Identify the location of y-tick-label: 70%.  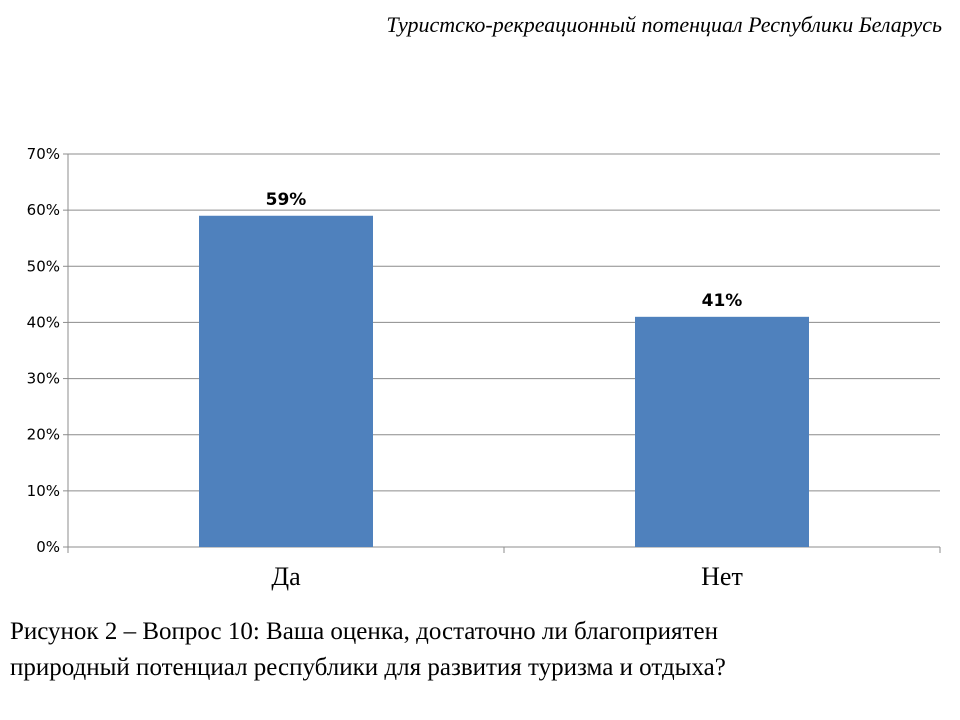
(43, 154).